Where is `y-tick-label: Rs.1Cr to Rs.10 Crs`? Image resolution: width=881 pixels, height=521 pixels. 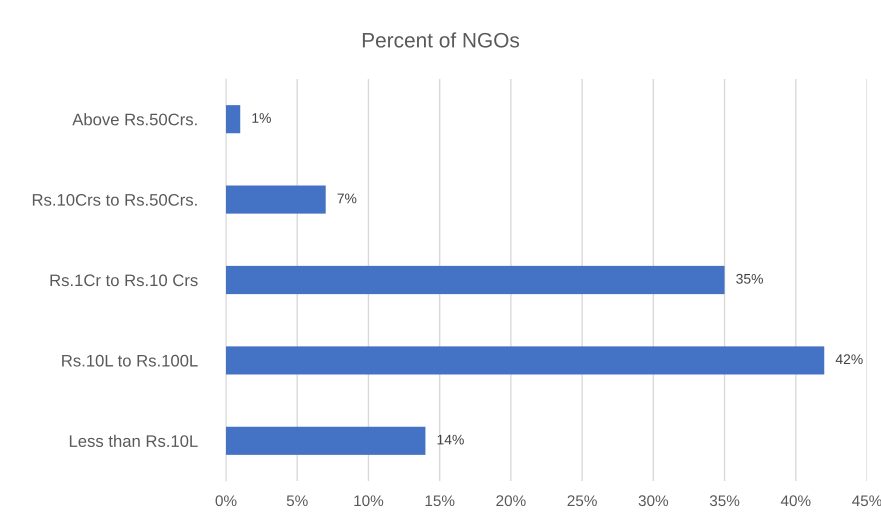 y-tick-label: Rs.1Cr to Rs.10 Crs is located at coordinates (124, 280).